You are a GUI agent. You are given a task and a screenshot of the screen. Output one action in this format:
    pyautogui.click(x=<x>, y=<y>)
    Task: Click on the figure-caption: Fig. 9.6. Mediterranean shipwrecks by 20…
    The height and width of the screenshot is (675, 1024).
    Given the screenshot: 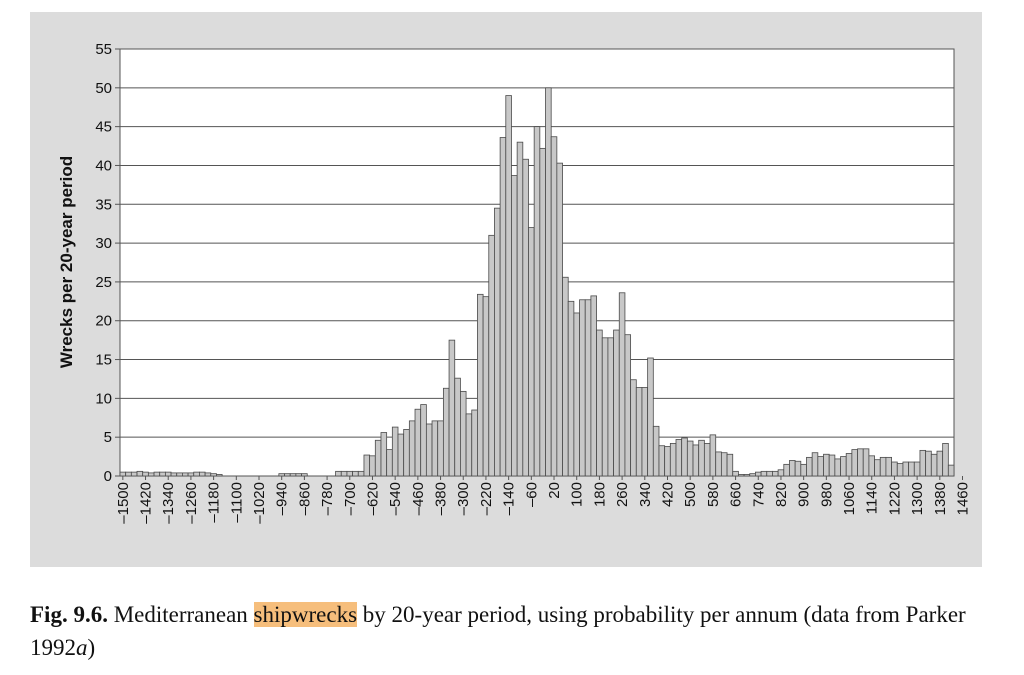 What is the action you would take?
    pyautogui.click(x=515, y=631)
    